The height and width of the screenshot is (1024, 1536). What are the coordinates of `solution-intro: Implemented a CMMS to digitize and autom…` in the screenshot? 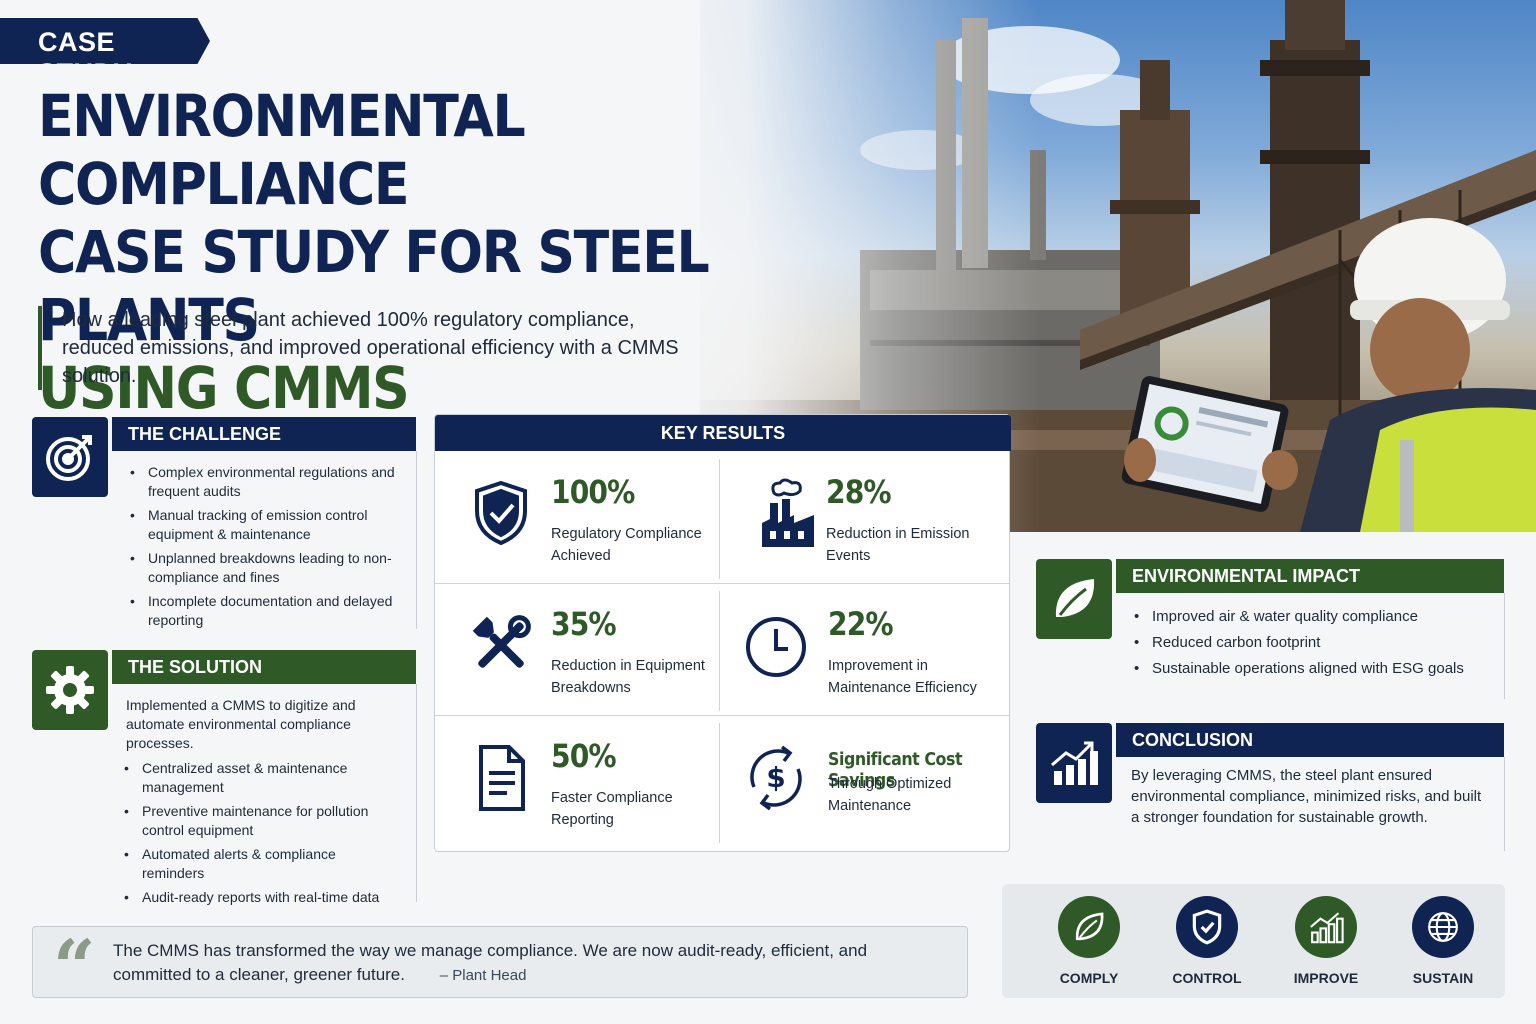 It's located at (241, 724).